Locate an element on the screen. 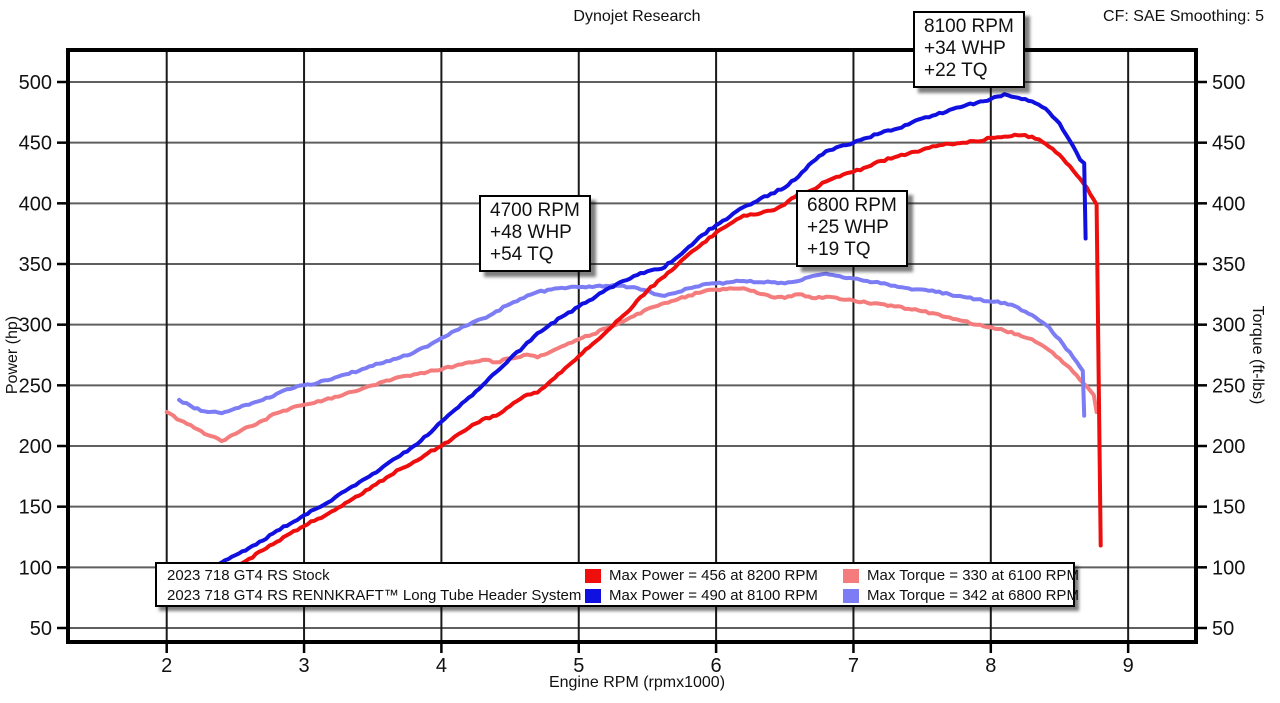 The width and height of the screenshot is (1280, 703). torque-tick-label: 200 is located at coordinates (1228, 447).